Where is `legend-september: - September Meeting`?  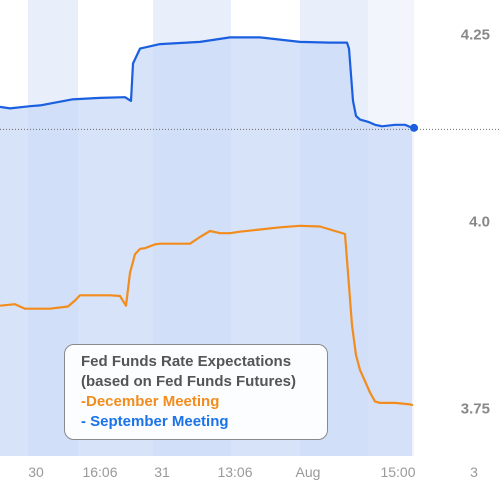
legend-september: - September Meeting is located at coordinates (155, 421).